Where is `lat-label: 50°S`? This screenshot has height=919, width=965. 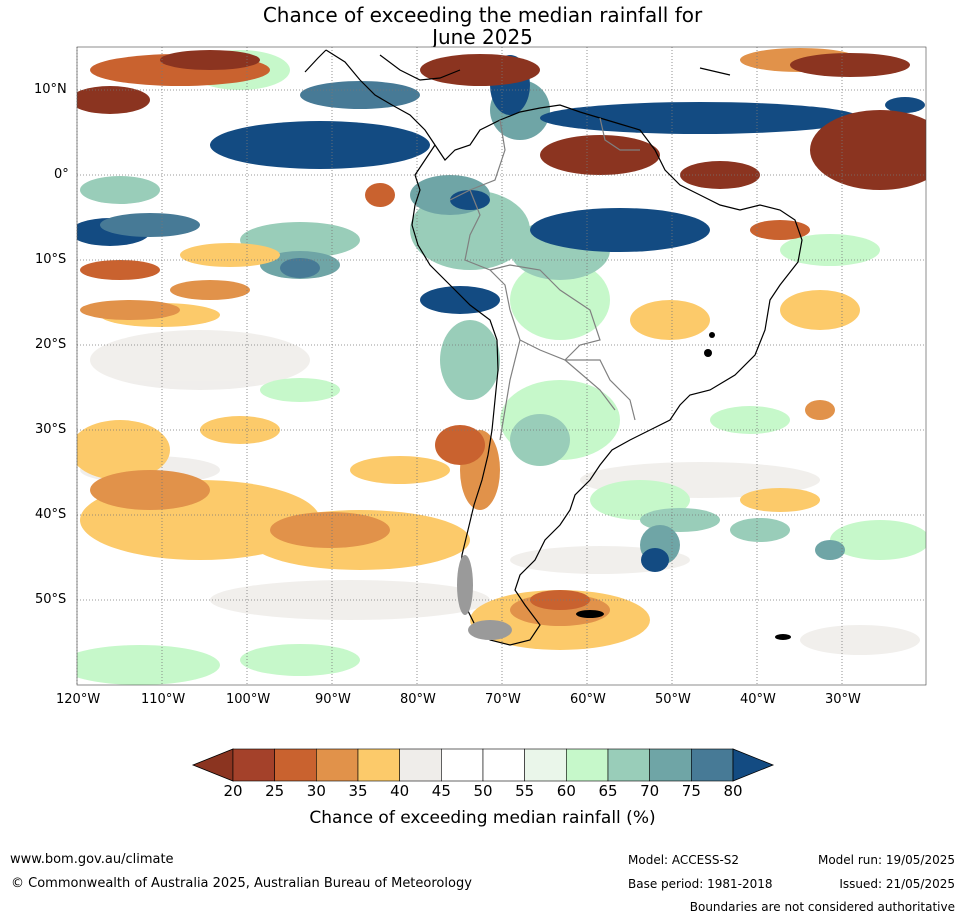 lat-label: 50°S is located at coordinates (51, 599).